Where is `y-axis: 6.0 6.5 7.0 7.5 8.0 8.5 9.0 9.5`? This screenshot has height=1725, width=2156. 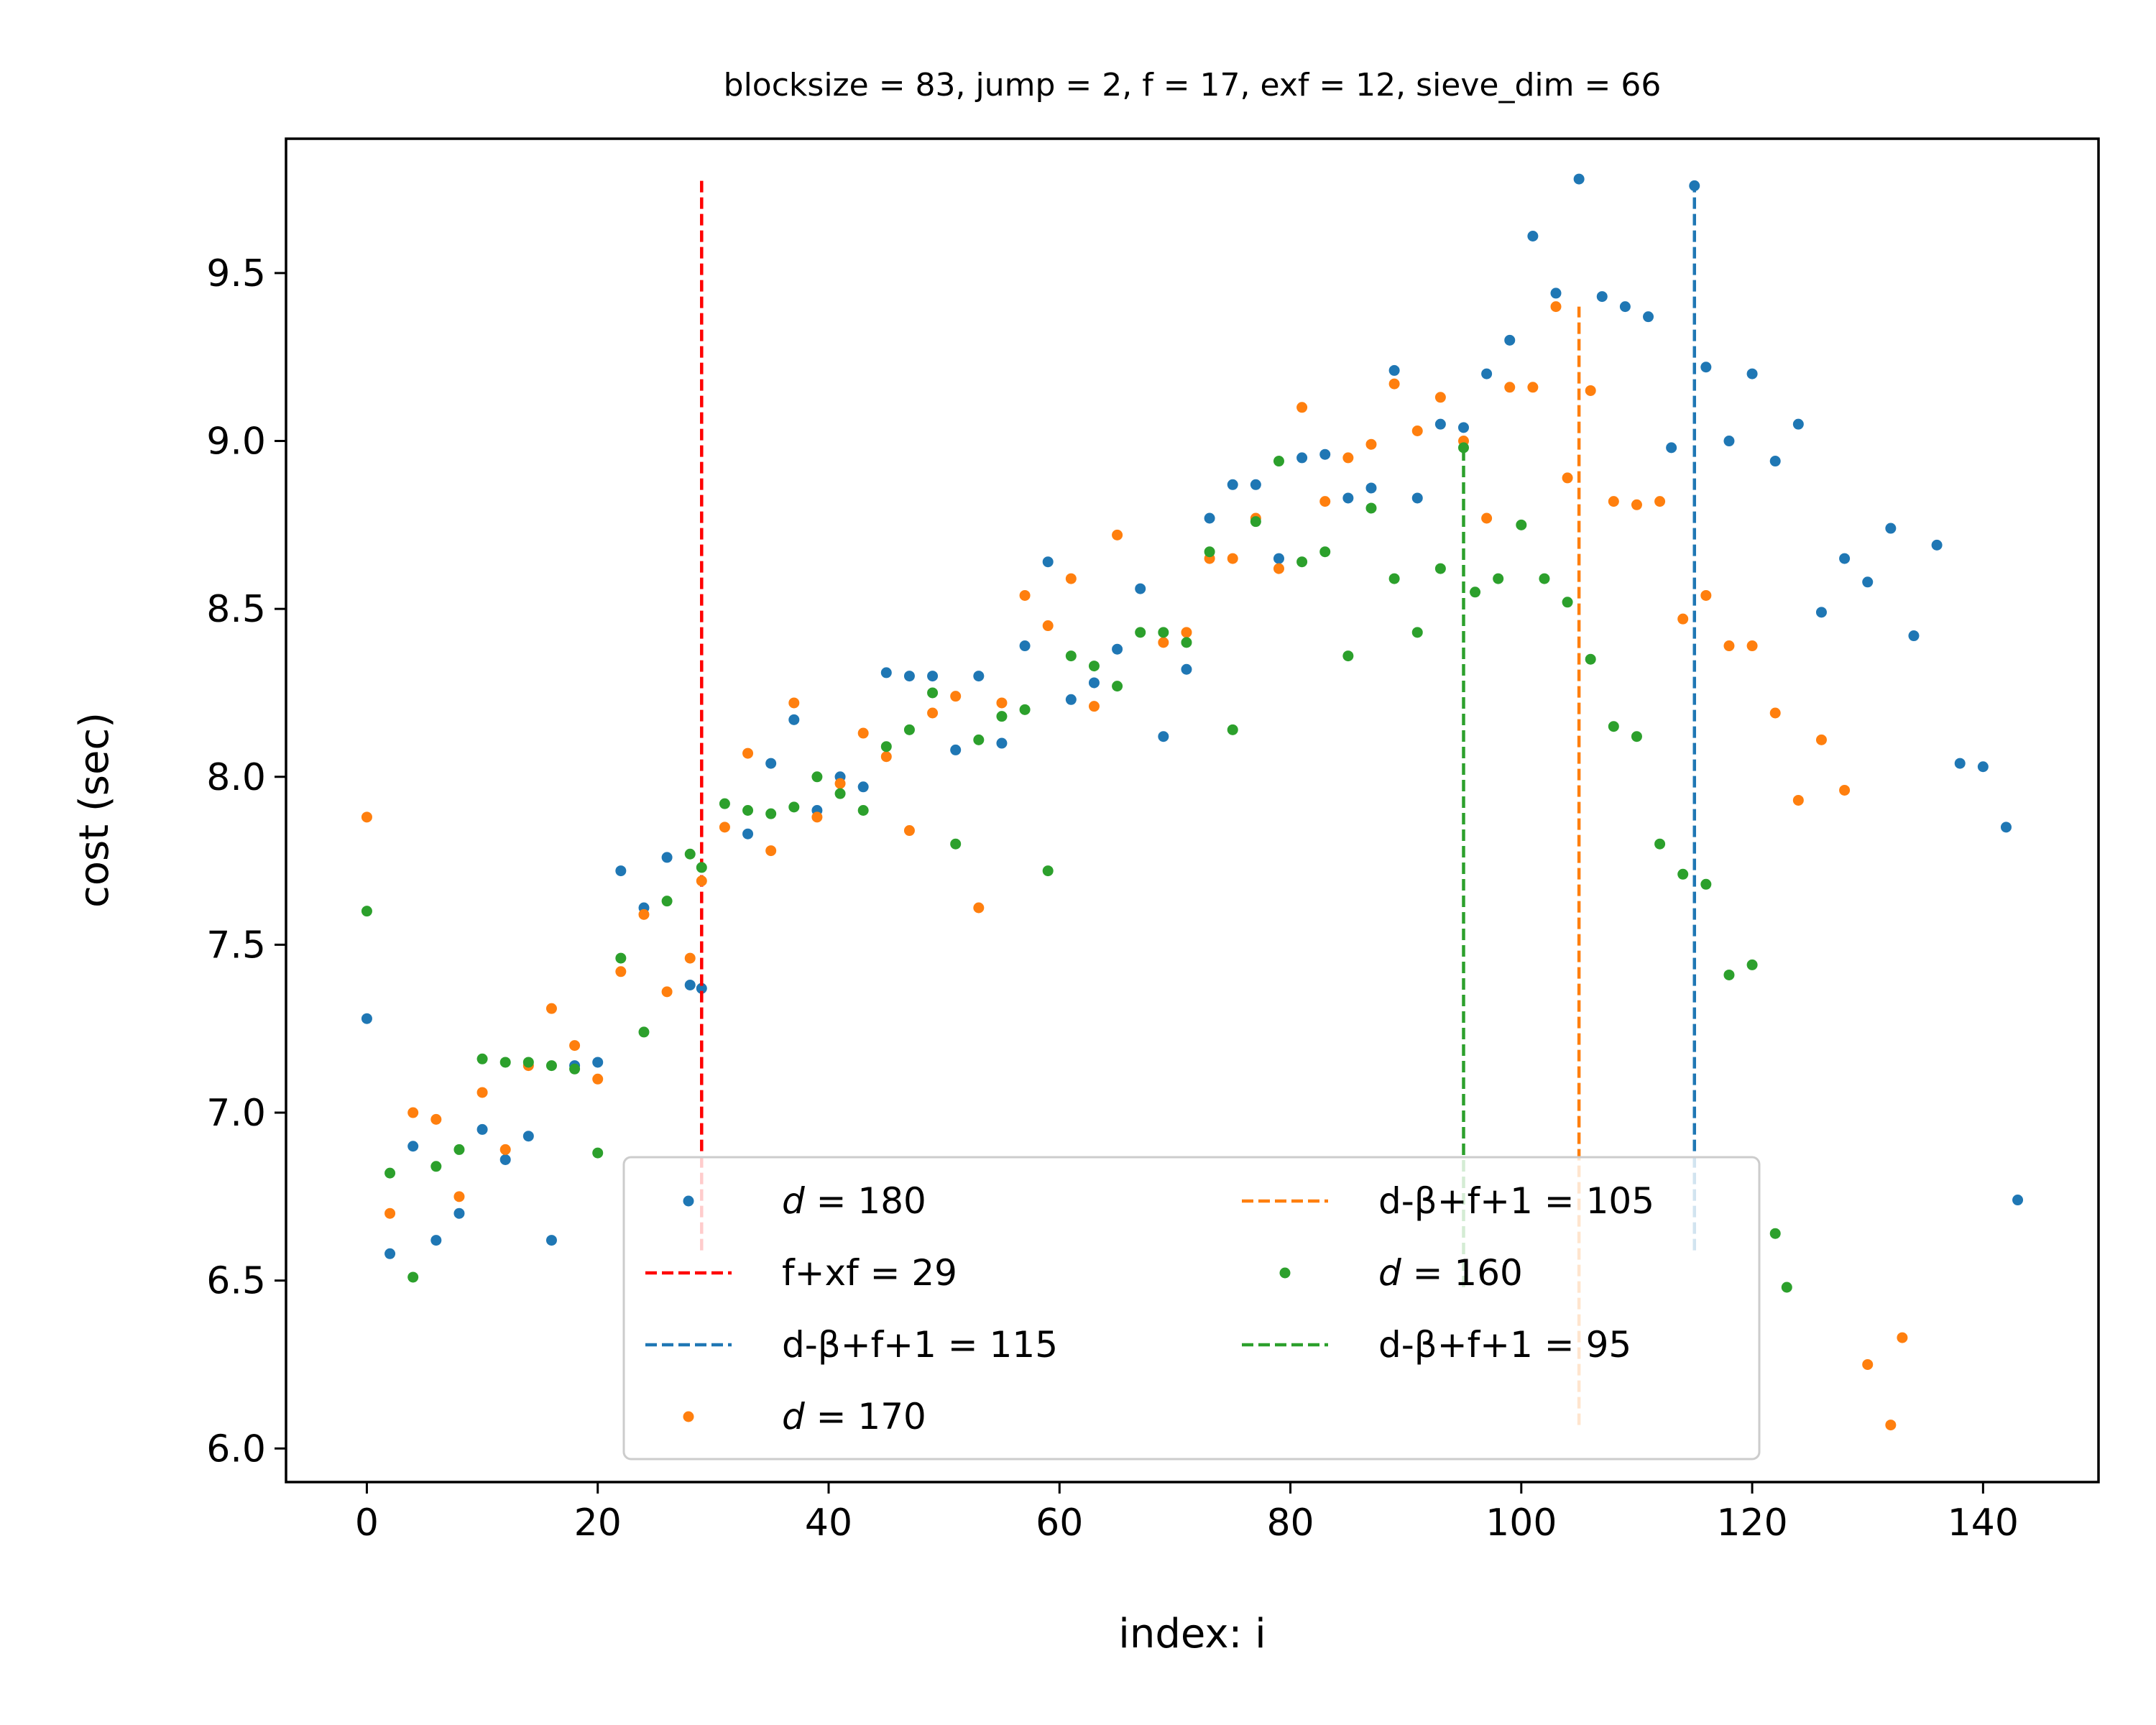 y-axis: 6.0 6.5 7.0 7.5 8.0 8.5 9.0 9.5 is located at coordinates (246, 861).